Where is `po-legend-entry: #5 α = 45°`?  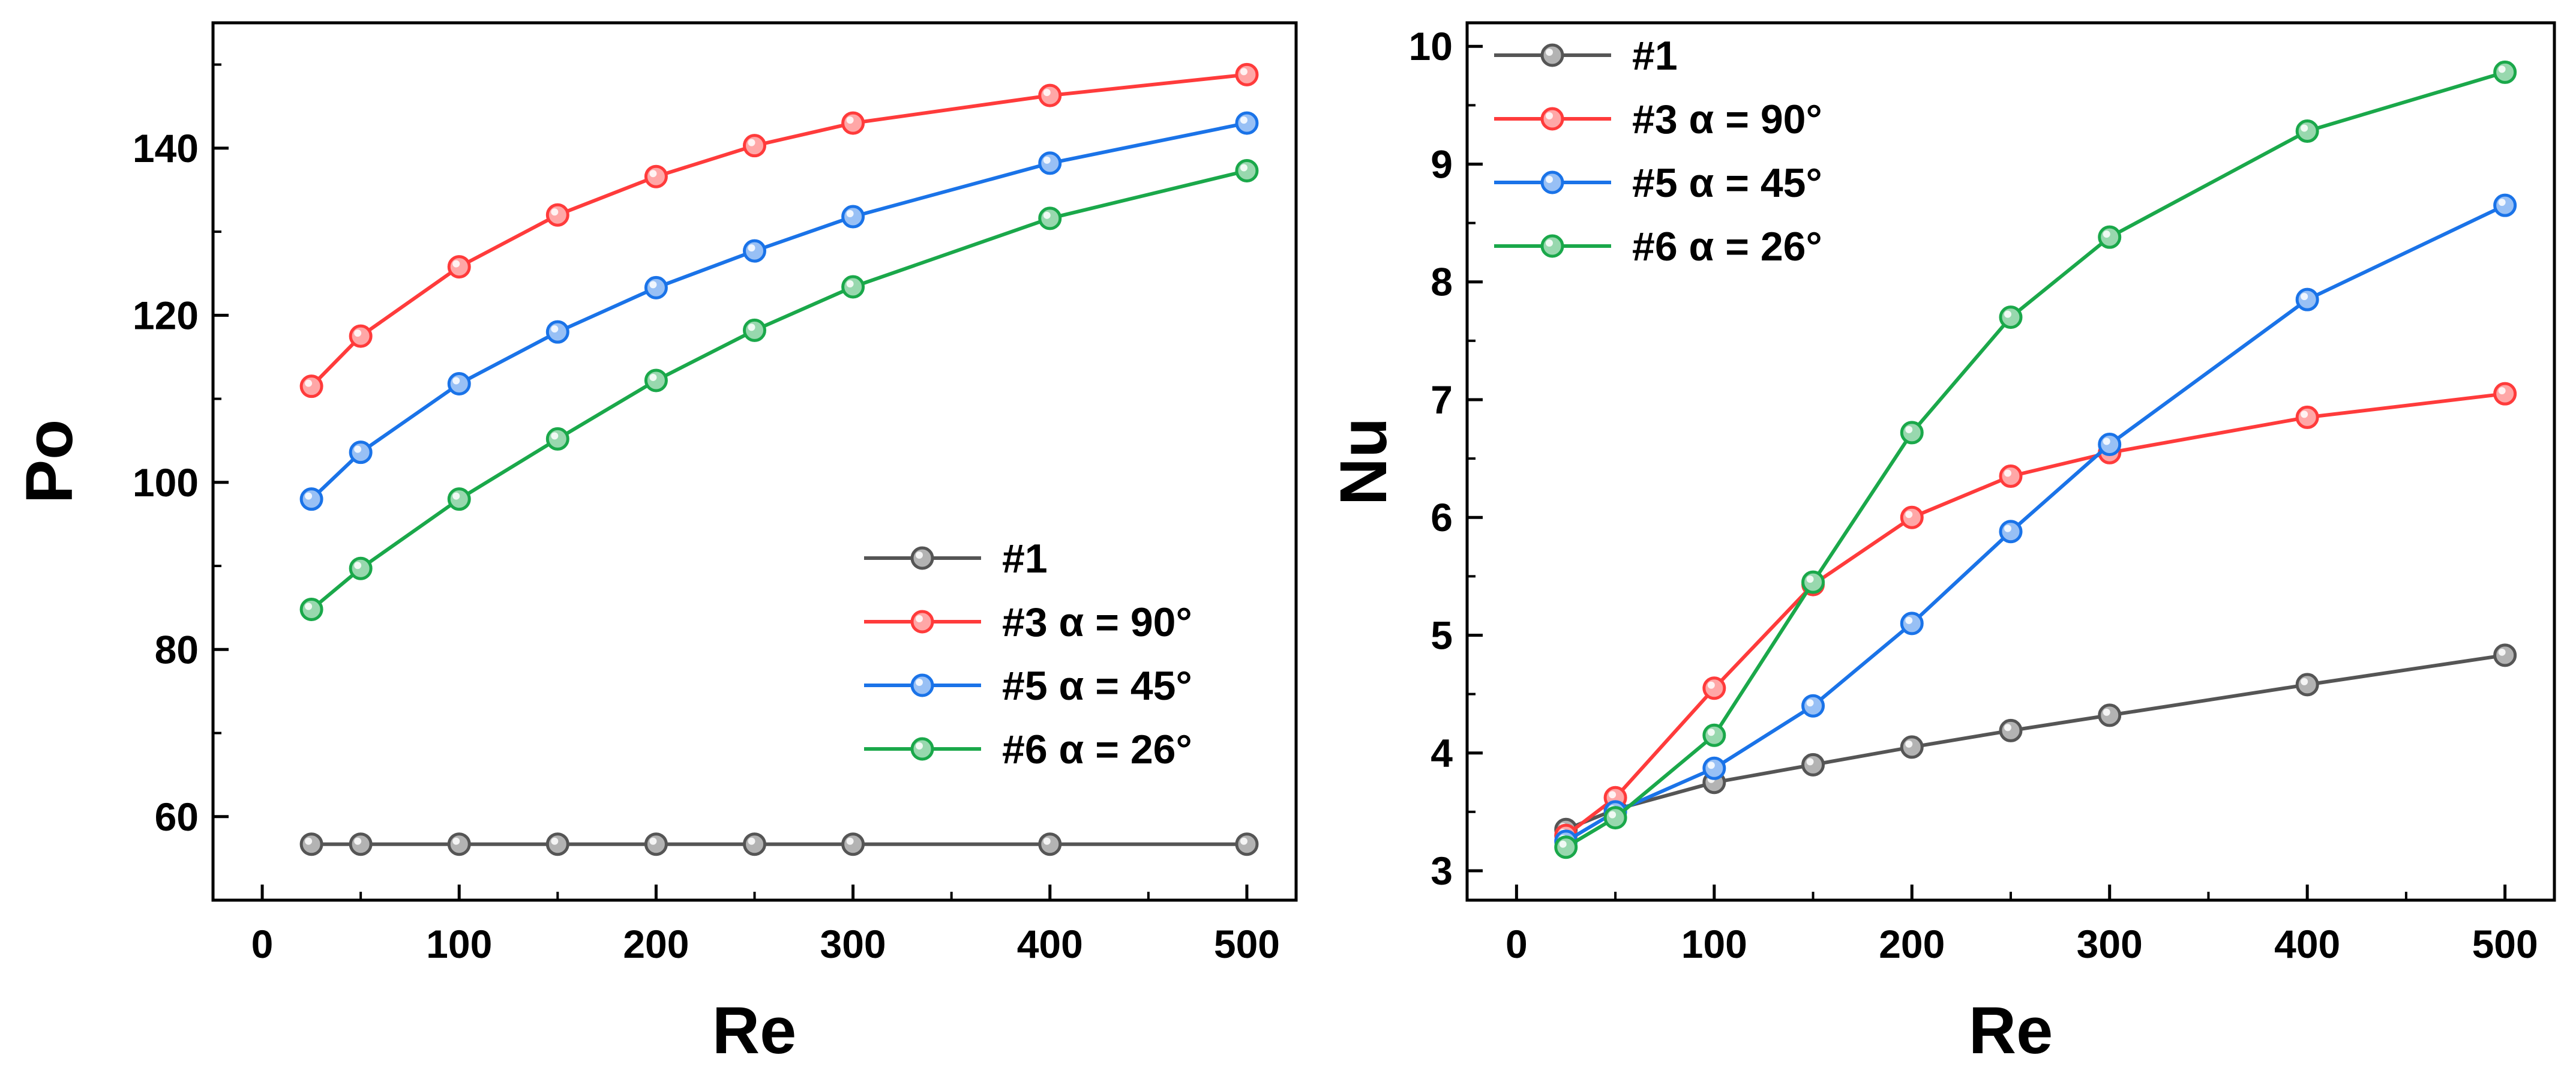
po-legend-entry: #5 α = 45° is located at coordinates (1028, 686).